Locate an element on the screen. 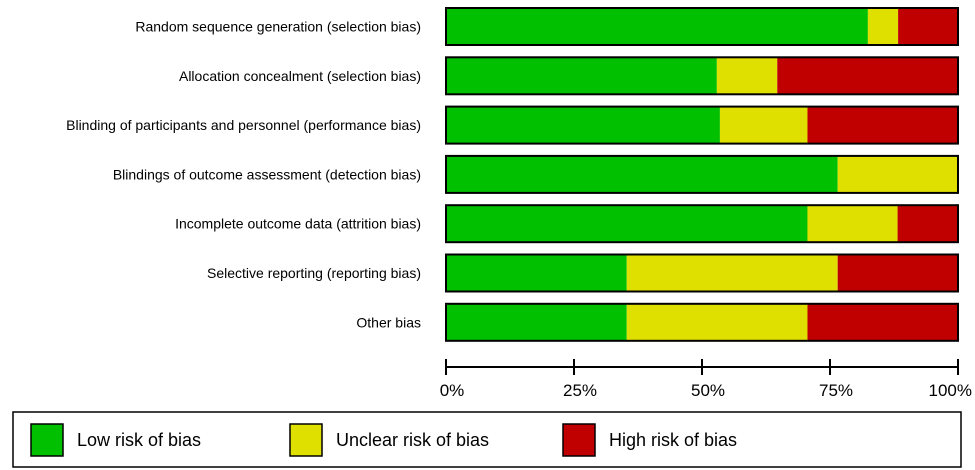 The height and width of the screenshot is (470, 975). legend-label: High risk of bias is located at coordinates (673, 440).